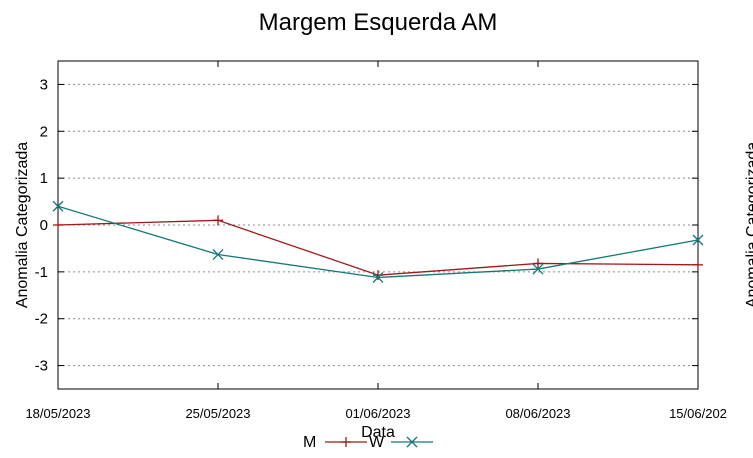  What do you see at coordinates (309, 442) in the screenshot?
I see `legend-label-m: M` at bounding box center [309, 442].